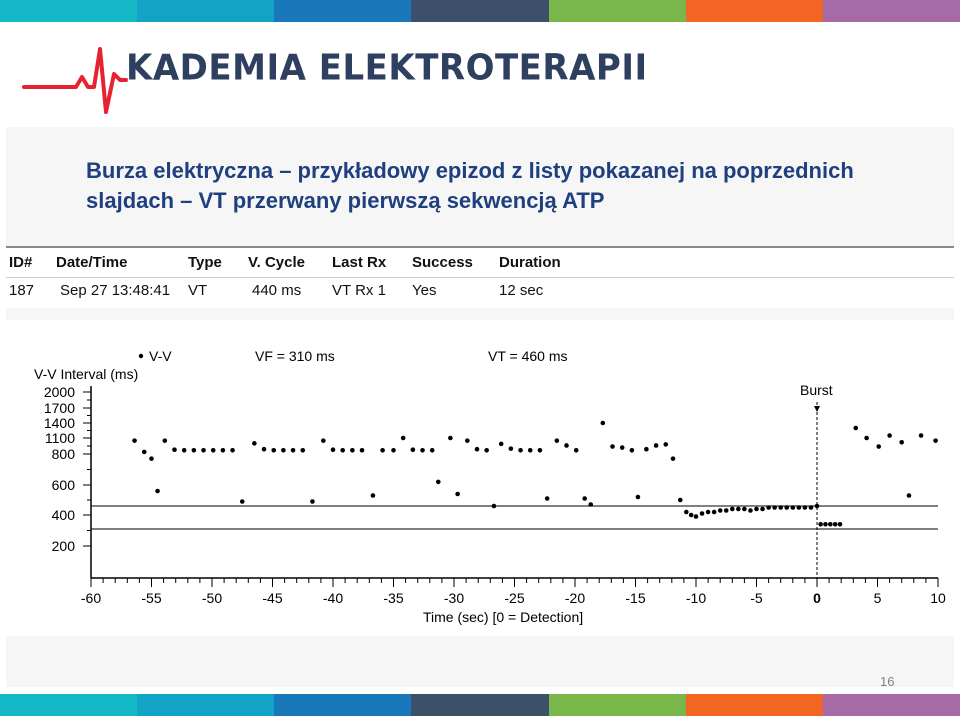 This screenshot has height=716, width=960. Describe the element at coordinates (21, 262) in the screenshot. I see `column-header: ID#` at that location.